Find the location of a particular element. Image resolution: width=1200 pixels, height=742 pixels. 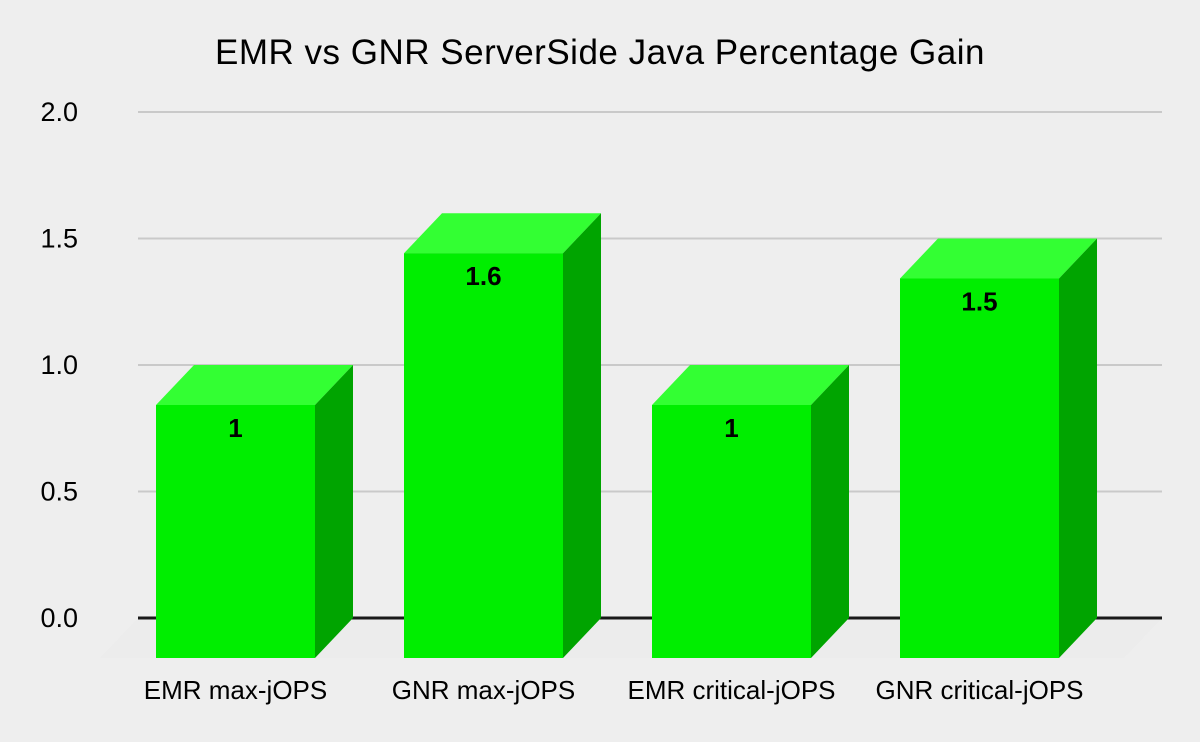

bar-group: 1.5 GNR critical-jOPS is located at coordinates (986, 471).